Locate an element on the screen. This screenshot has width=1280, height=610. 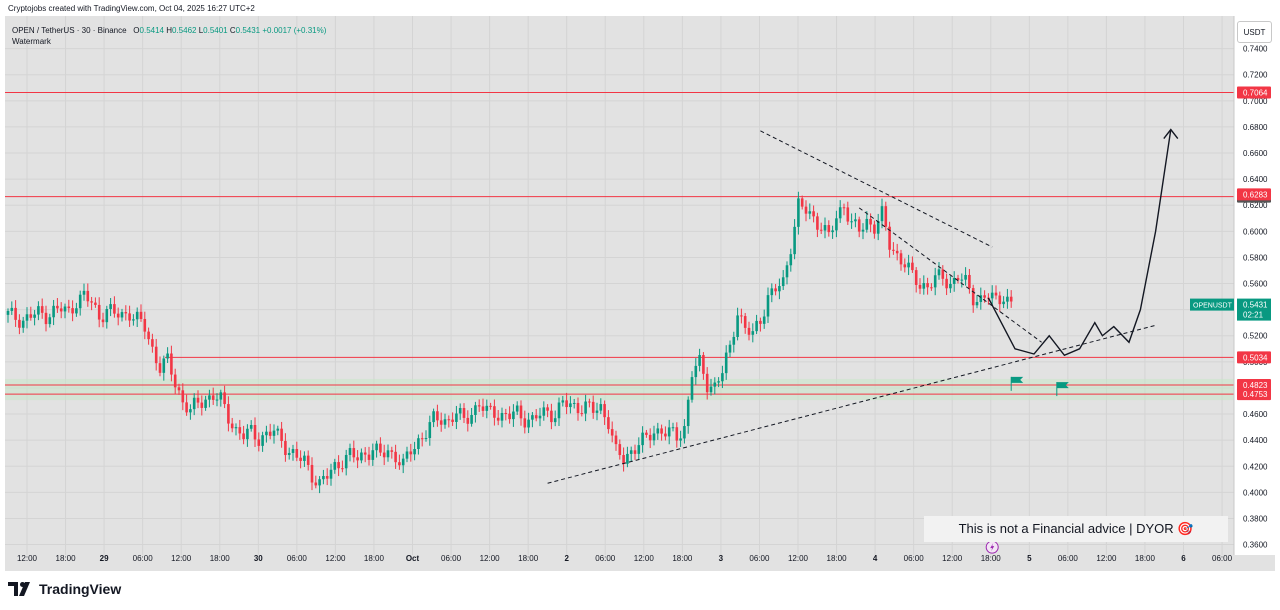
price-tick-label: 0.4400 is located at coordinates (1255, 440).